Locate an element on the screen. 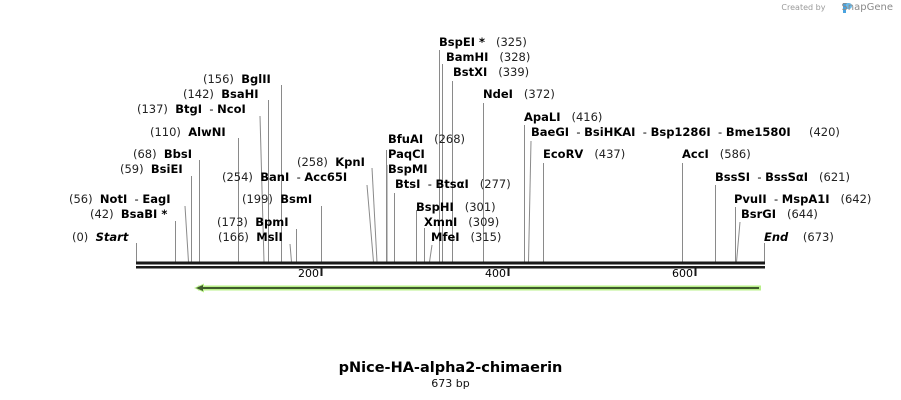  site-label-bspmi: BspMI is located at coordinates (408, 169).